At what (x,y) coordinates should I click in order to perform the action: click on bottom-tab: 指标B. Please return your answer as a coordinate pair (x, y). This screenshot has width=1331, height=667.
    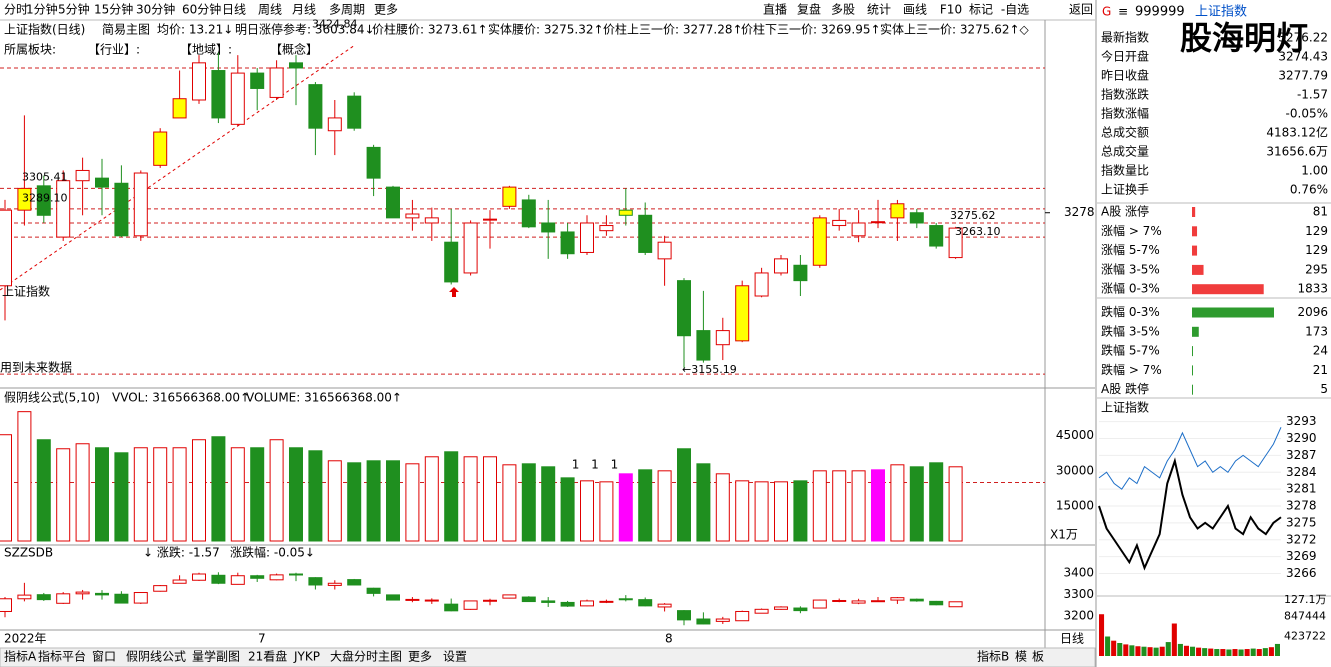
    Looking at the image, I should click on (993, 656).